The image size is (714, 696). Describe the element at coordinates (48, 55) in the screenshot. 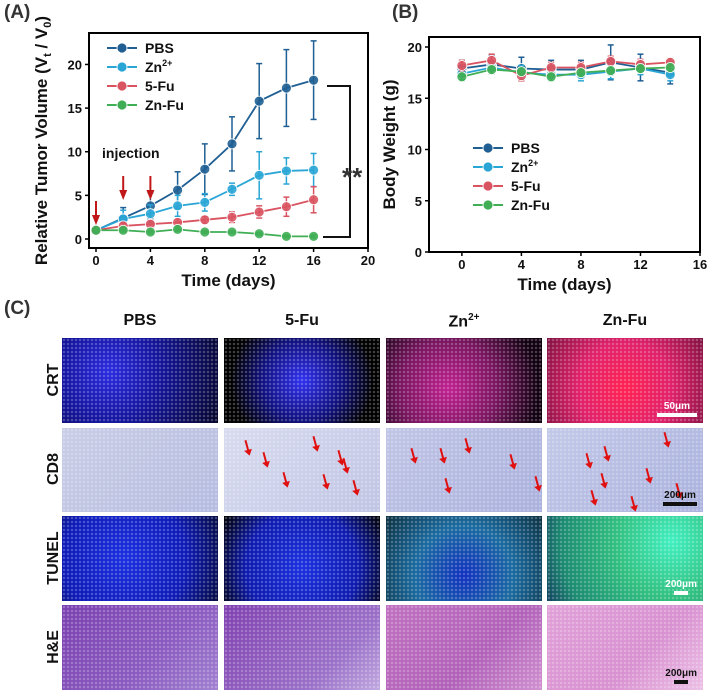

I see `subscript: t` at that location.